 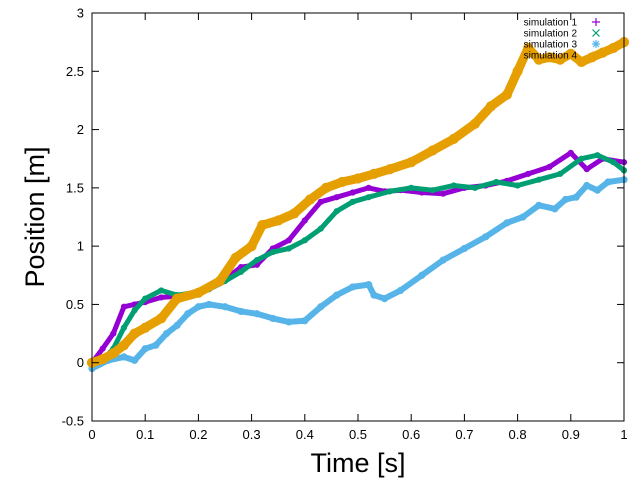 What do you see at coordinates (80, 362) in the screenshot?
I see `y-tick-label: 0` at bounding box center [80, 362].